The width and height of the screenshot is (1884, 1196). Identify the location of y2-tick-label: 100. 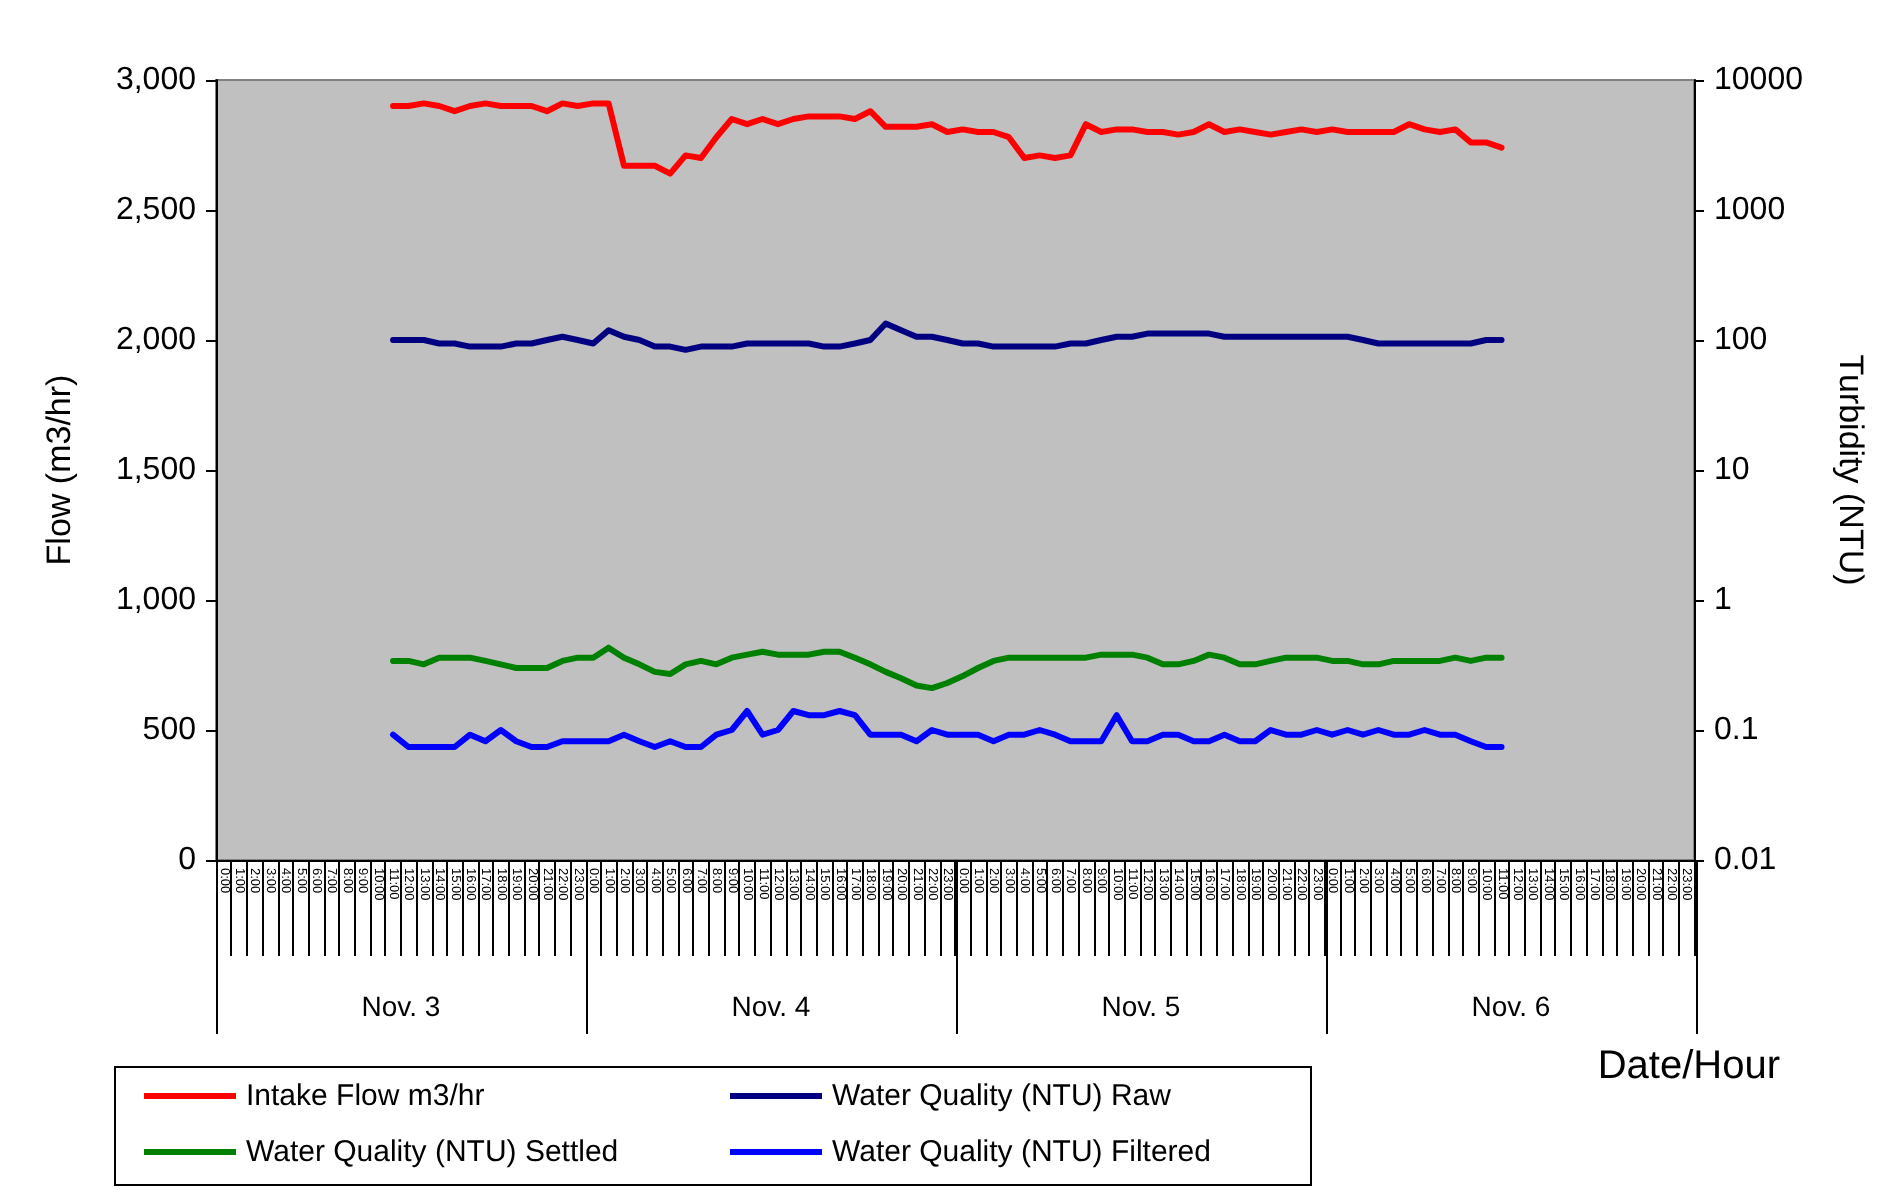
(1741, 340).